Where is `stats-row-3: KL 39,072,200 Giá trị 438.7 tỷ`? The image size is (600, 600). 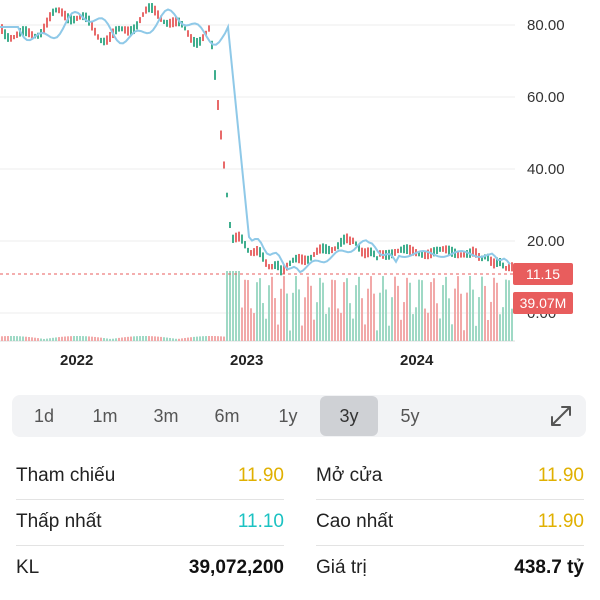 stats-row-3: KL 39,072,200 Giá trị 438.7 tỷ is located at coordinates (300, 568).